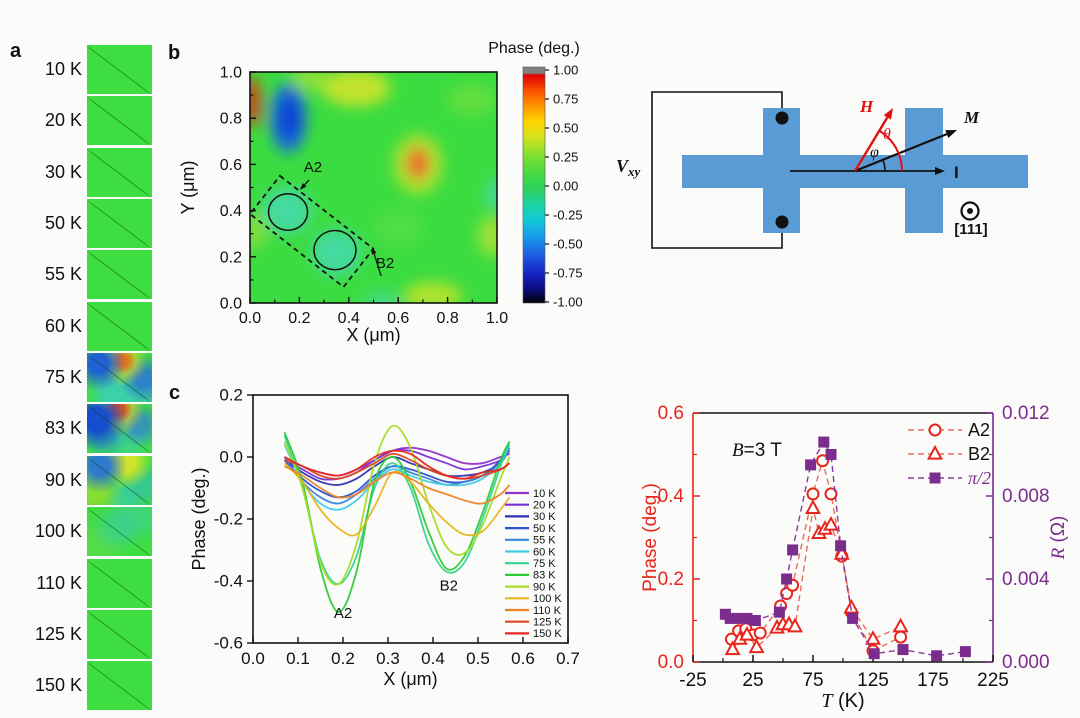 This screenshot has width=1080, height=718. Describe the element at coordinates (63, 377) in the screenshot. I see `temperature-label: 75 K` at that location.